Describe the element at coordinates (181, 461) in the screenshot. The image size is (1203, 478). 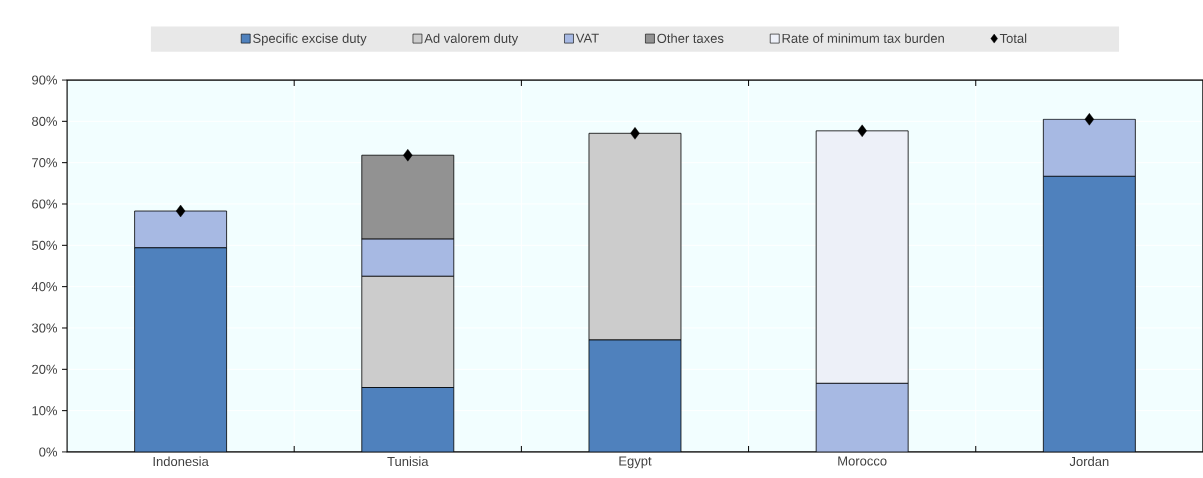
I see `x-tick-label: Indonesia` at that location.